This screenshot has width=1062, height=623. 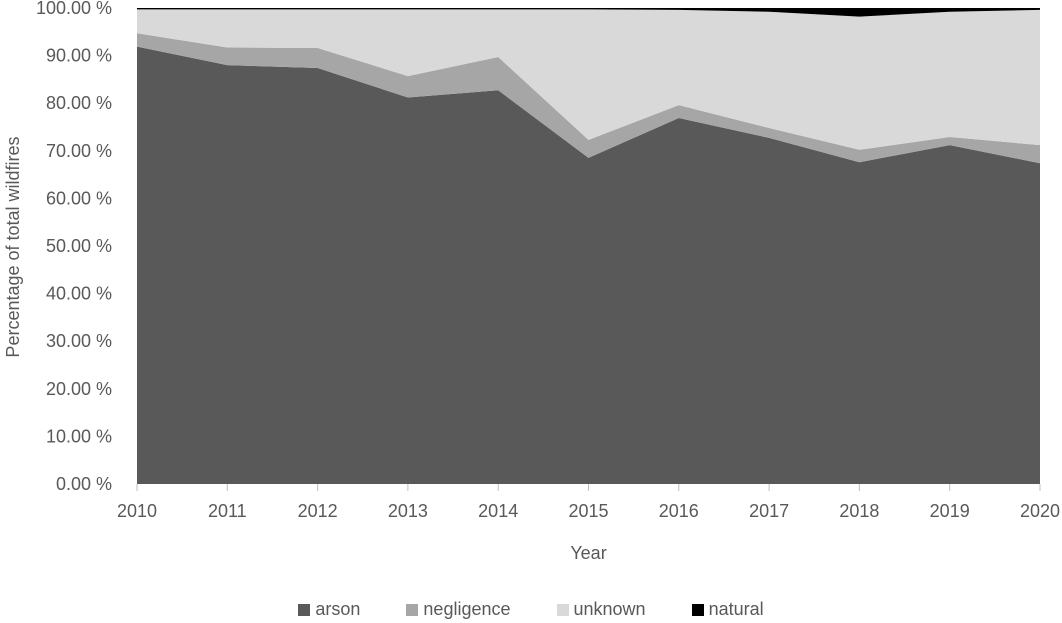 I want to click on x-tick-label: 2011, so click(x=227, y=511).